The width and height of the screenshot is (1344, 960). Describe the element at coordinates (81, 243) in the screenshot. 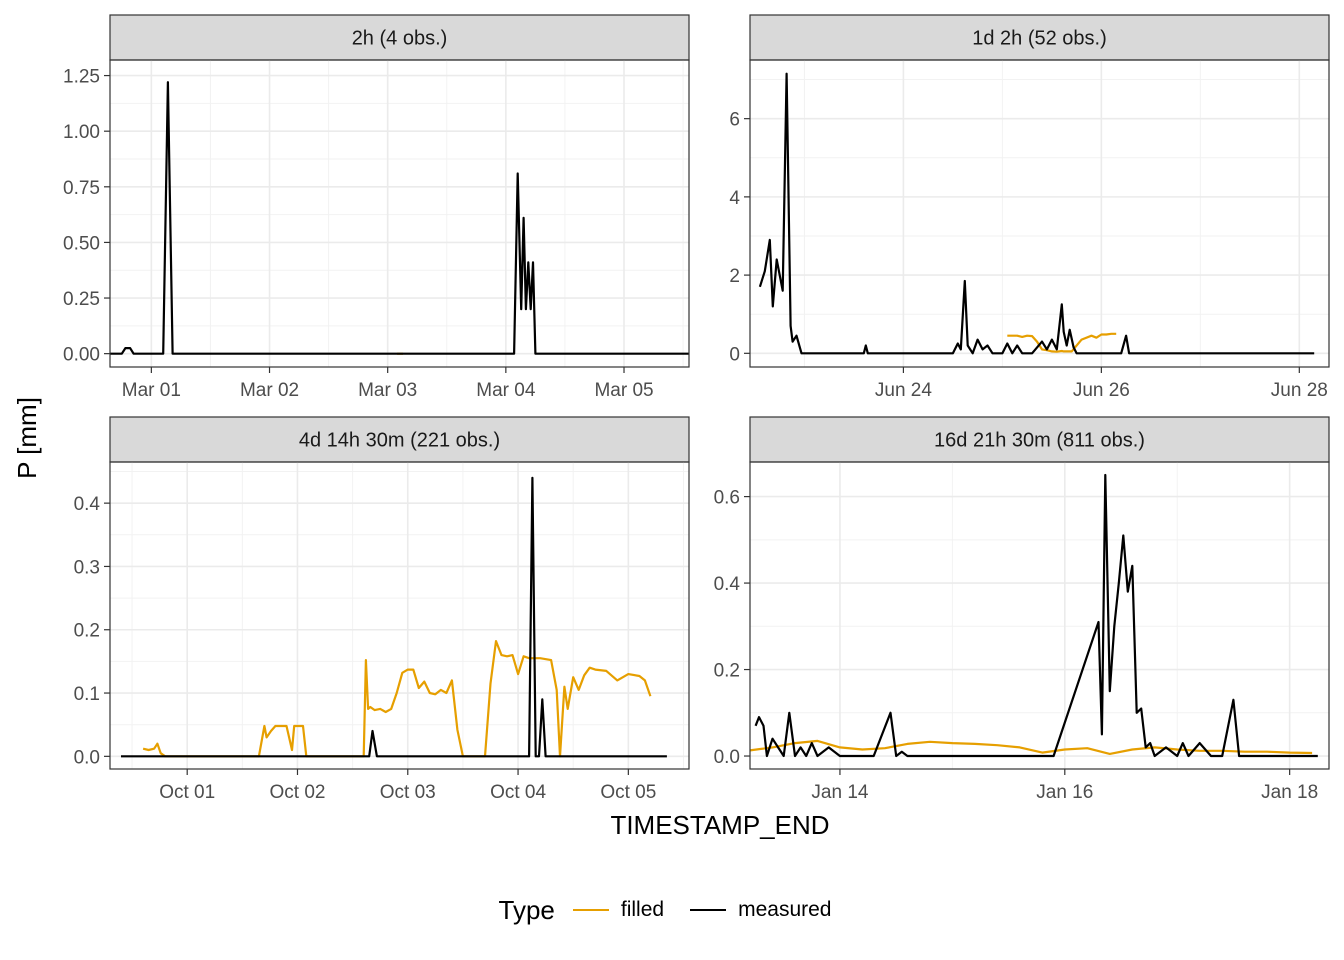

I see `y-tick-label: 0.50` at that location.